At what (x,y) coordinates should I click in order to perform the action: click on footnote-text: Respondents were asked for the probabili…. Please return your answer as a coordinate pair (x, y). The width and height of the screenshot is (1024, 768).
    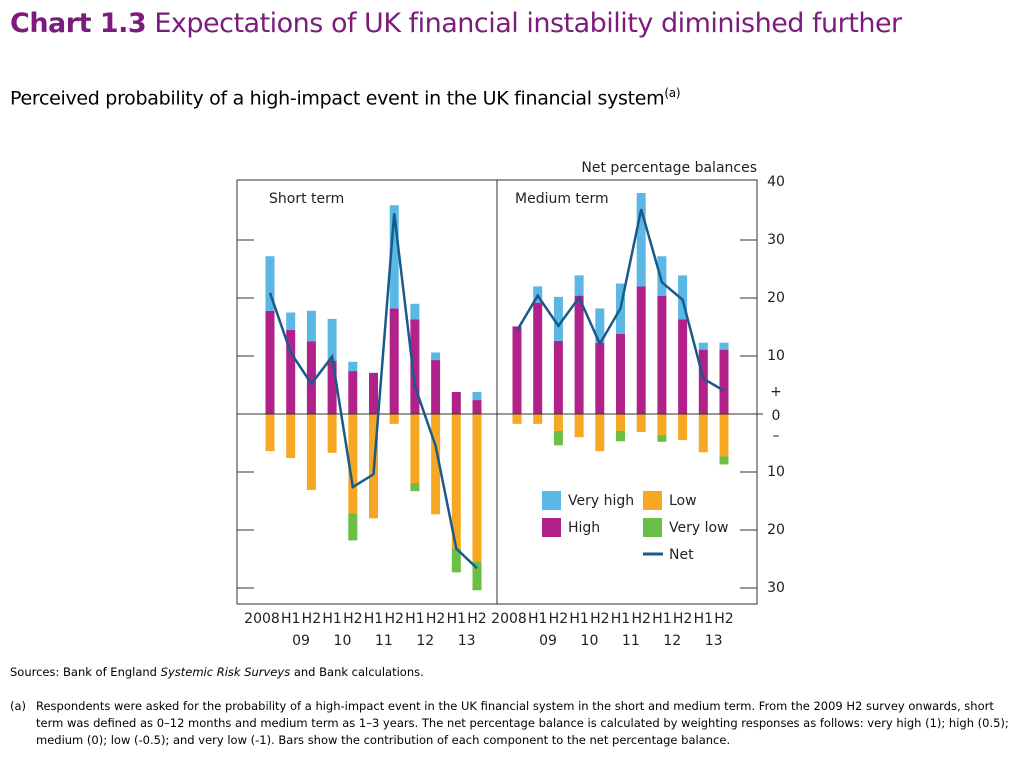
    Looking at the image, I should click on (522, 723).